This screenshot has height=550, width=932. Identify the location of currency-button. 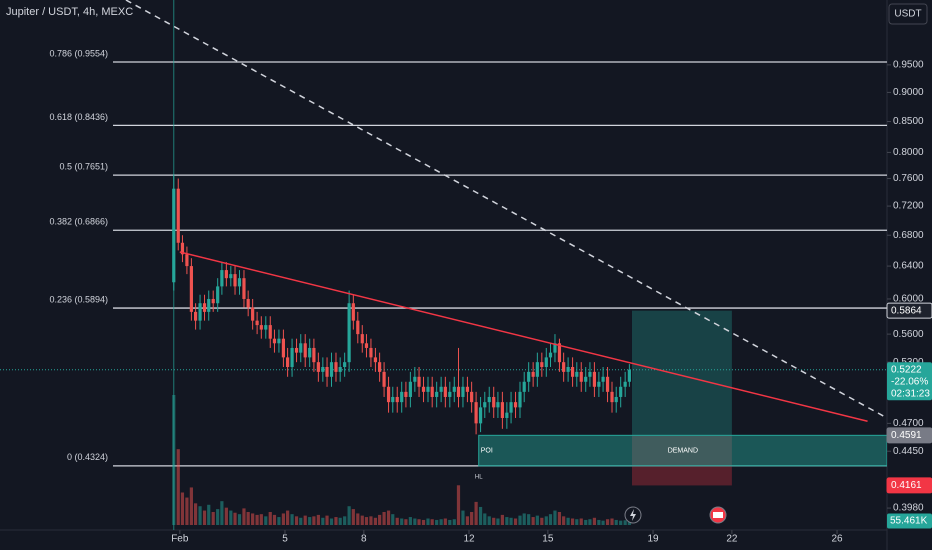
(908, 14).